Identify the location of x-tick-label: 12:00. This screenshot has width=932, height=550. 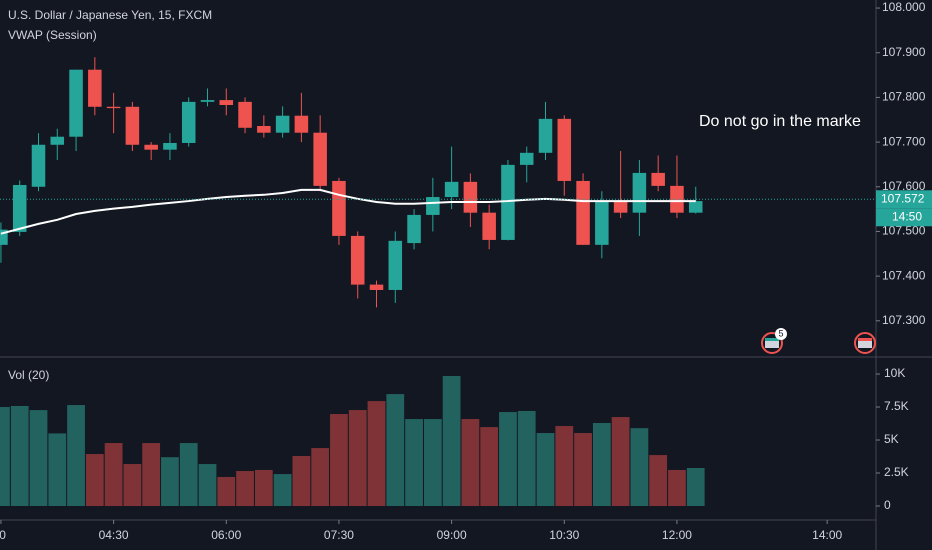
(677, 535).